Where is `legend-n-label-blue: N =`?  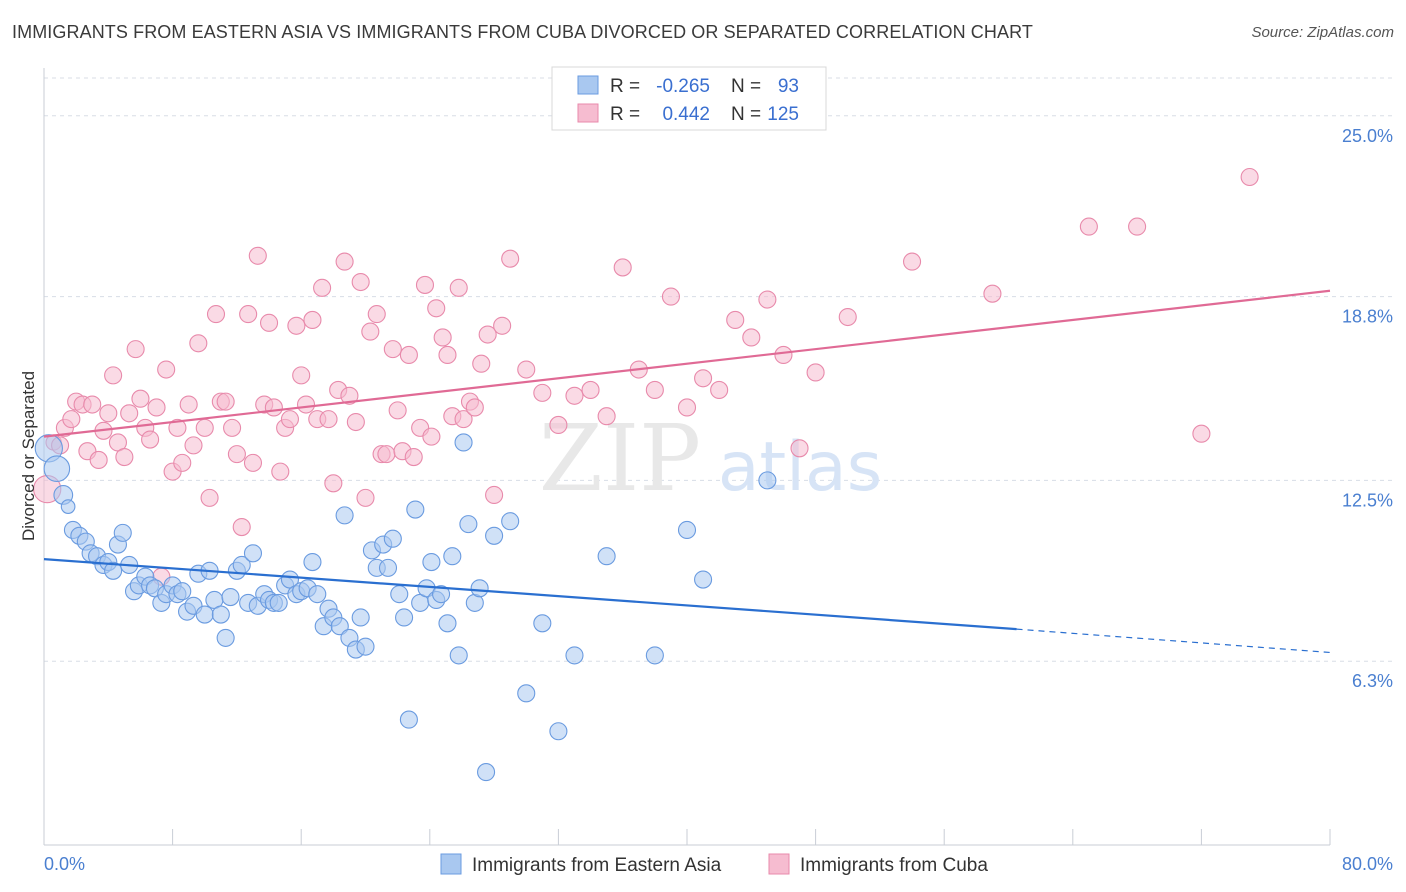 legend-n-label-blue: N = is located at coordinates (746, 86).